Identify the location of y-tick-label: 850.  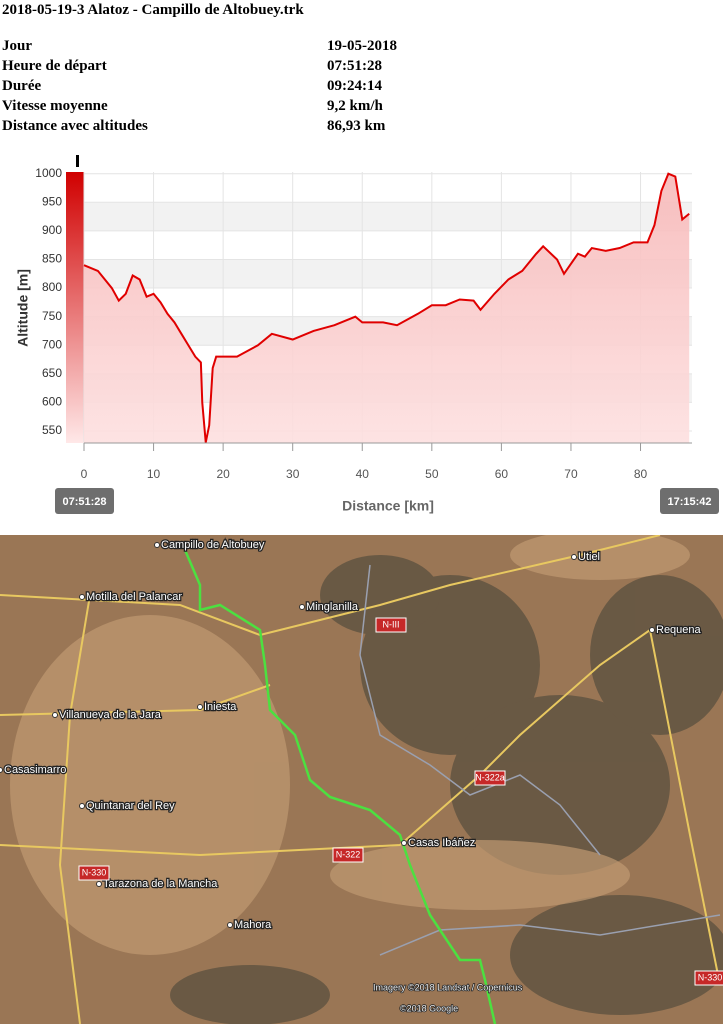
(52, 259).